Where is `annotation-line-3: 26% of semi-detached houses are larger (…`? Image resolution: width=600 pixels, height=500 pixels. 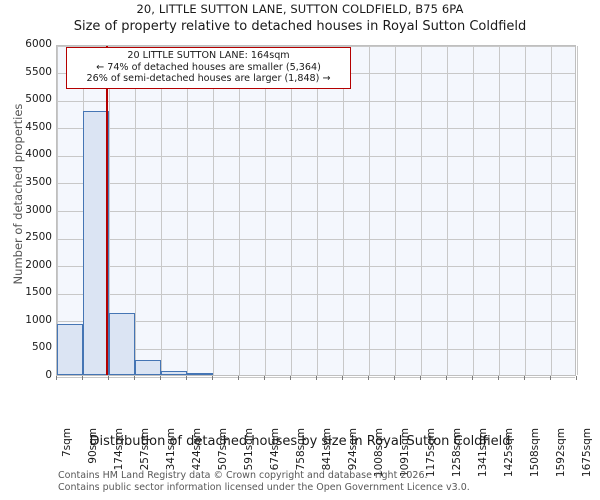
annotation-line-3: 26% of semi-detached houses are larger (… is located at coordinates (208, 78).